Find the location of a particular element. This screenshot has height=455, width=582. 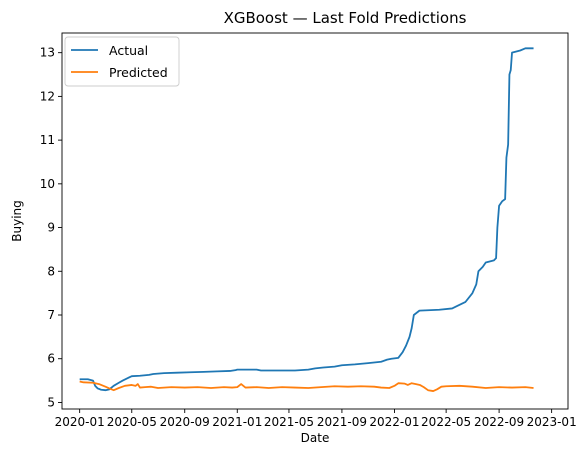

y-tick-label: 5 is located at coordinates (51, 402).